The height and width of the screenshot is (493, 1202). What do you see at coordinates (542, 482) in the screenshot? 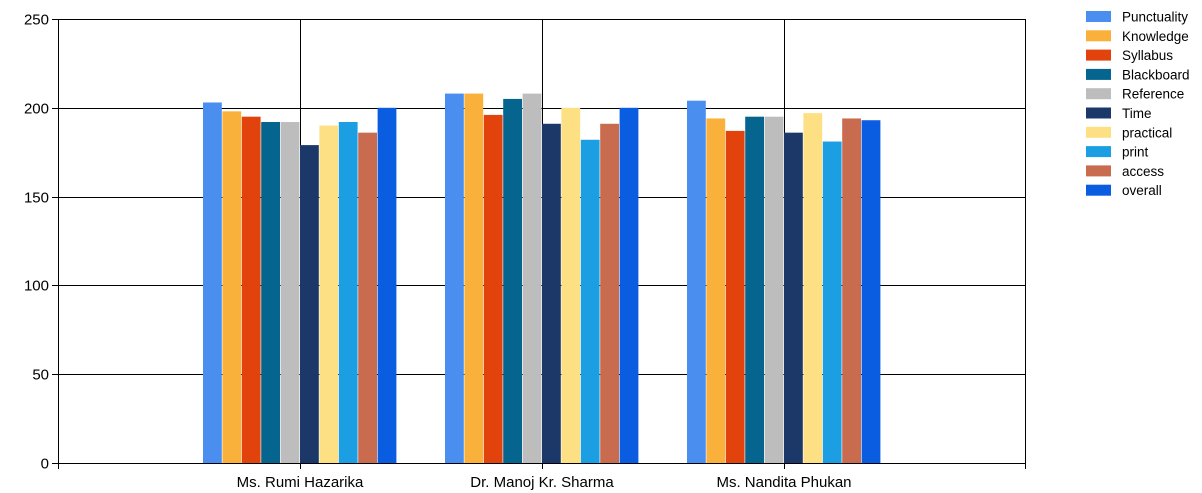
I see `x-tick-label-2: Dr. Manoj Kr. Sharma` at bounding box center [542, 482].